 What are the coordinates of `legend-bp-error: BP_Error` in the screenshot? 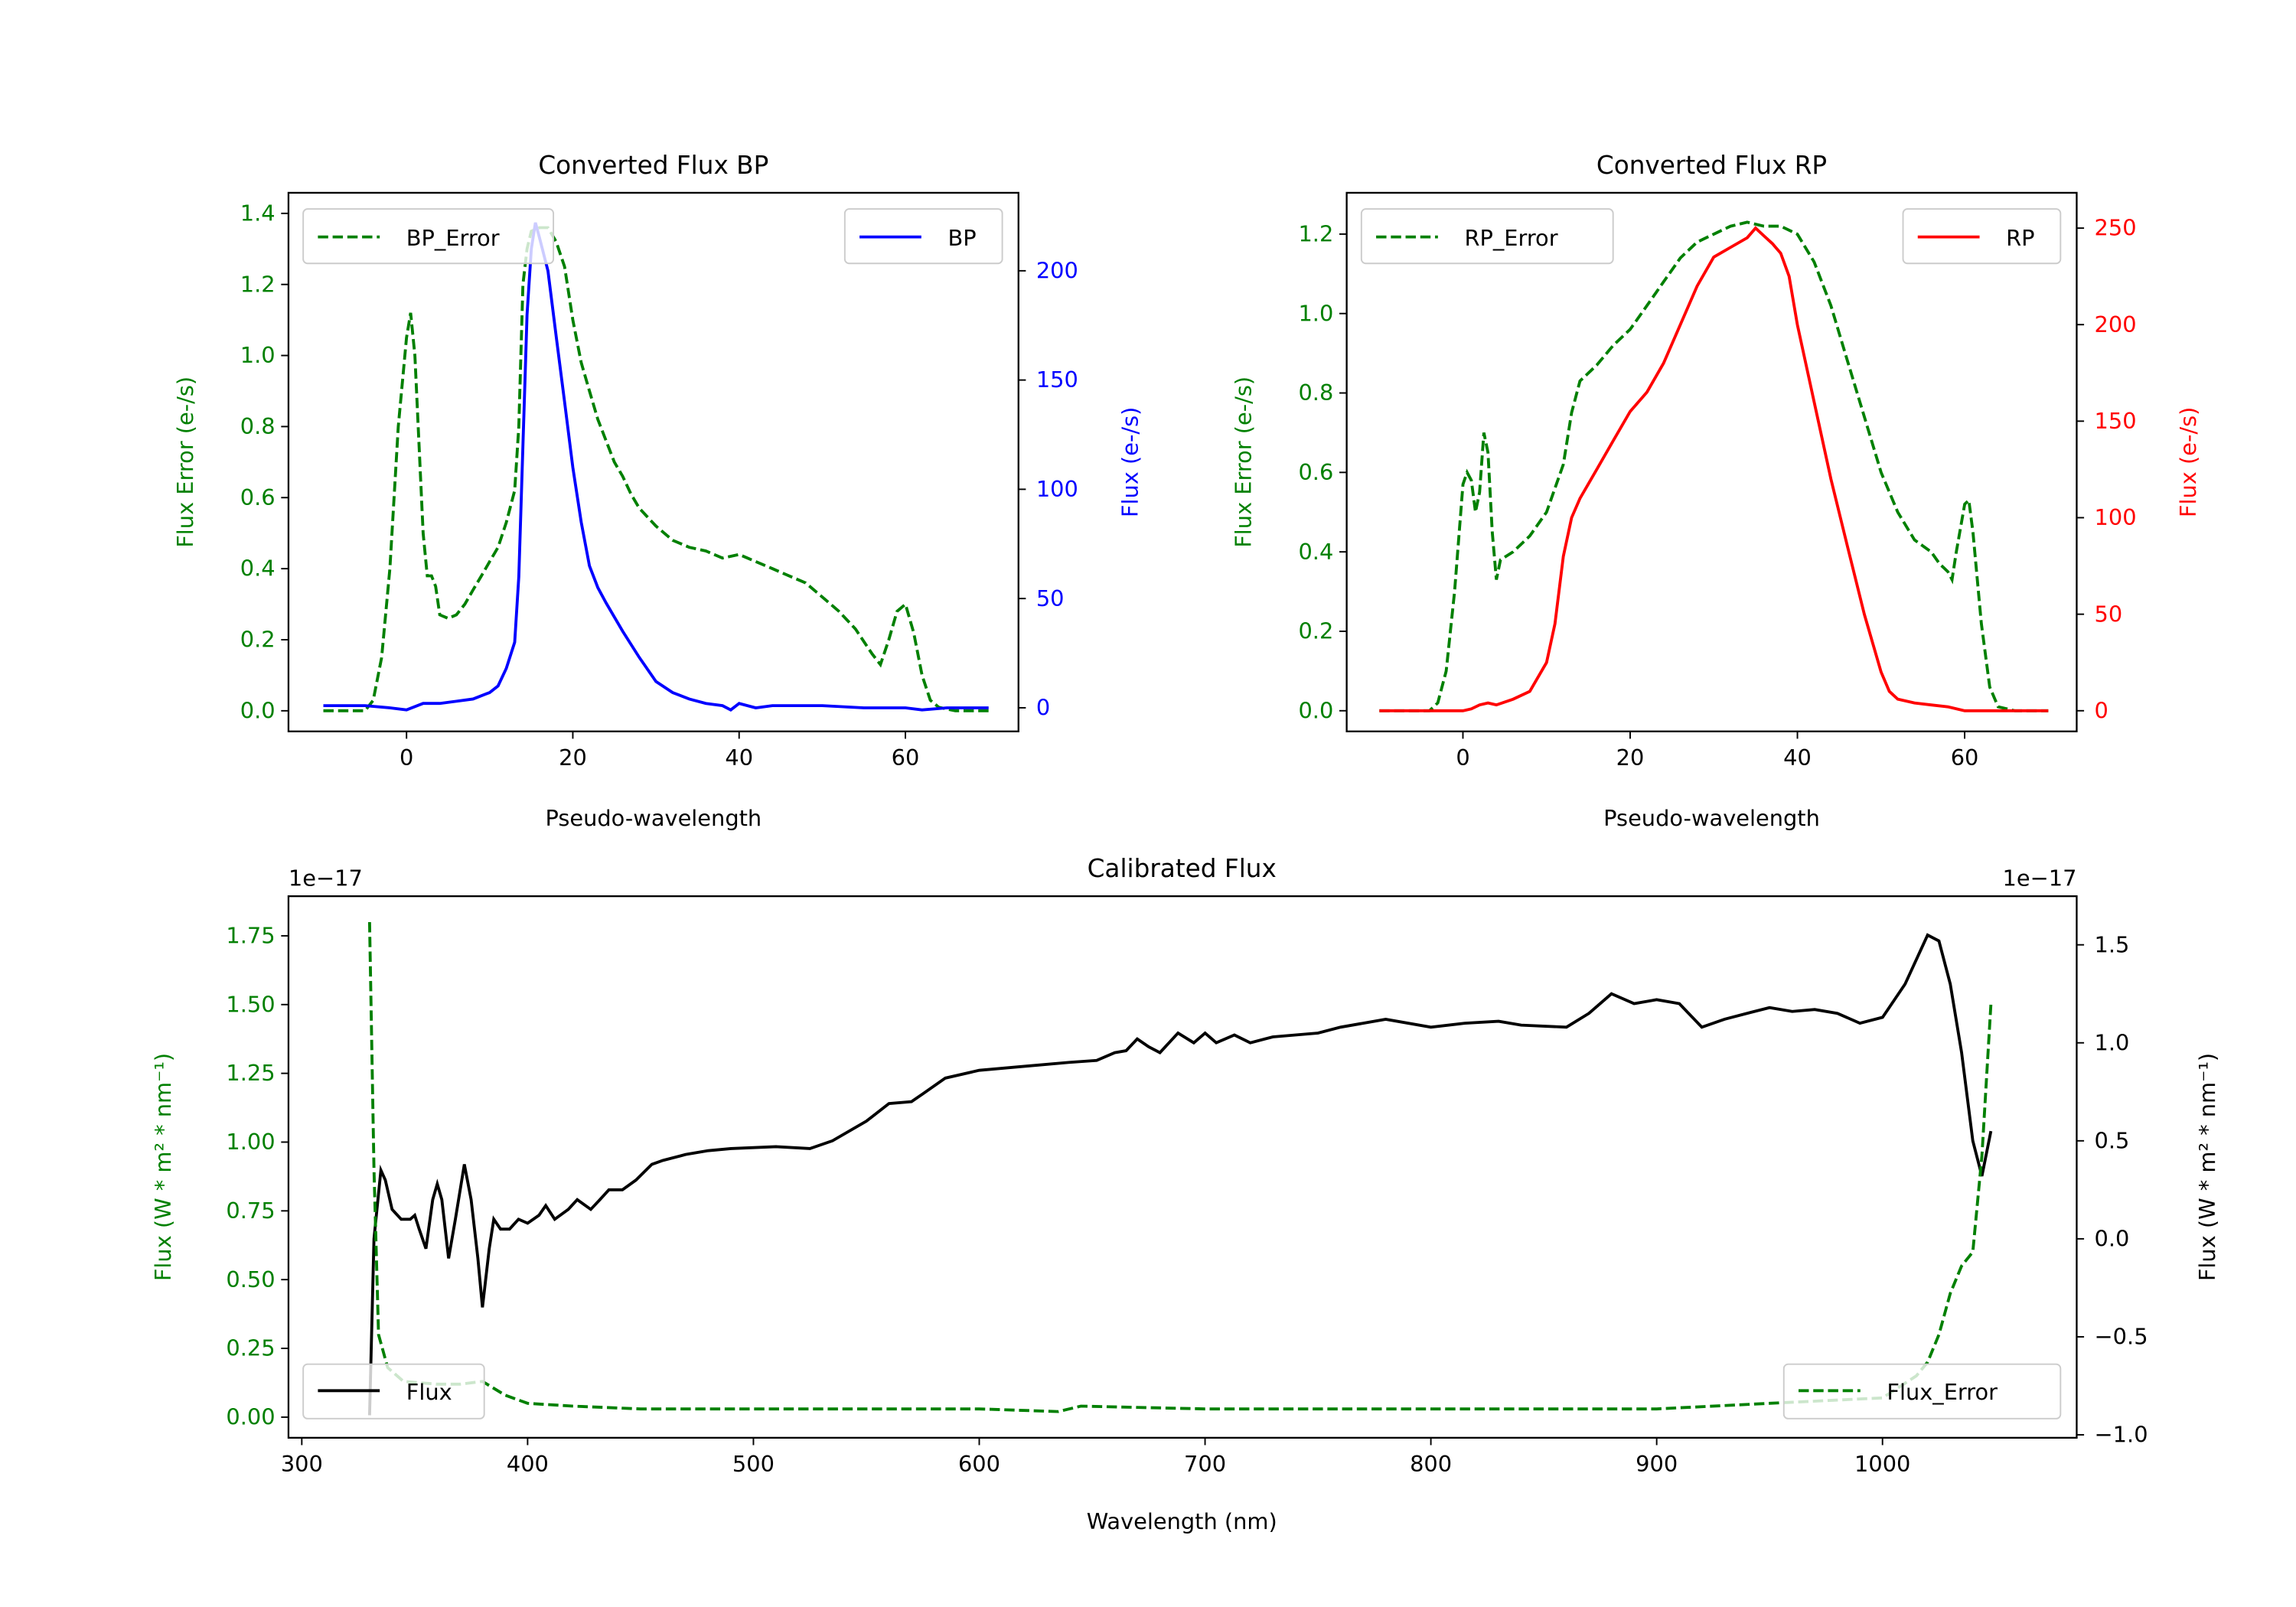 It's located at (428, 237).